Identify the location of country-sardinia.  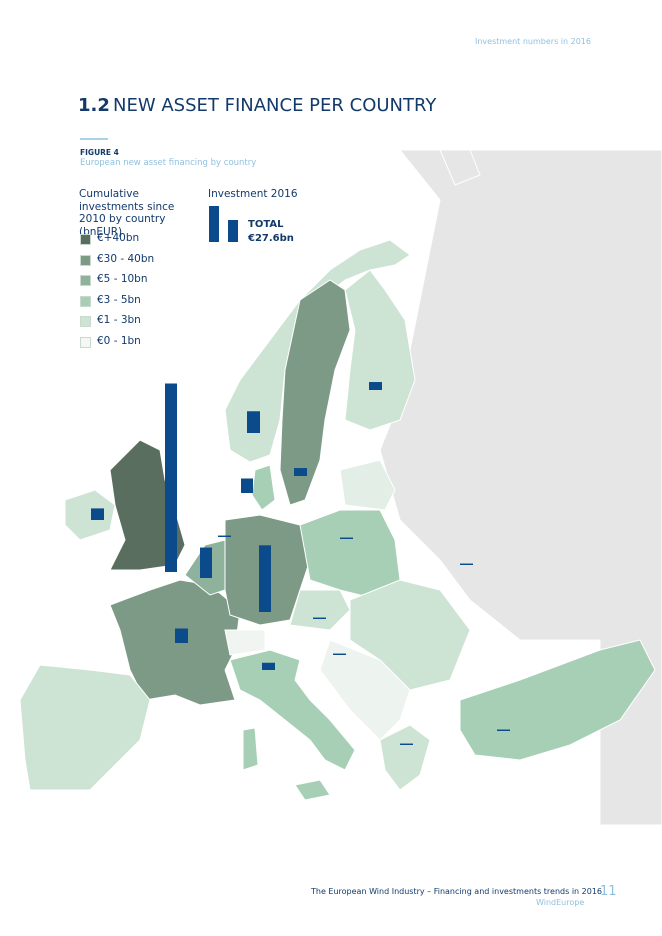
(250, 749).